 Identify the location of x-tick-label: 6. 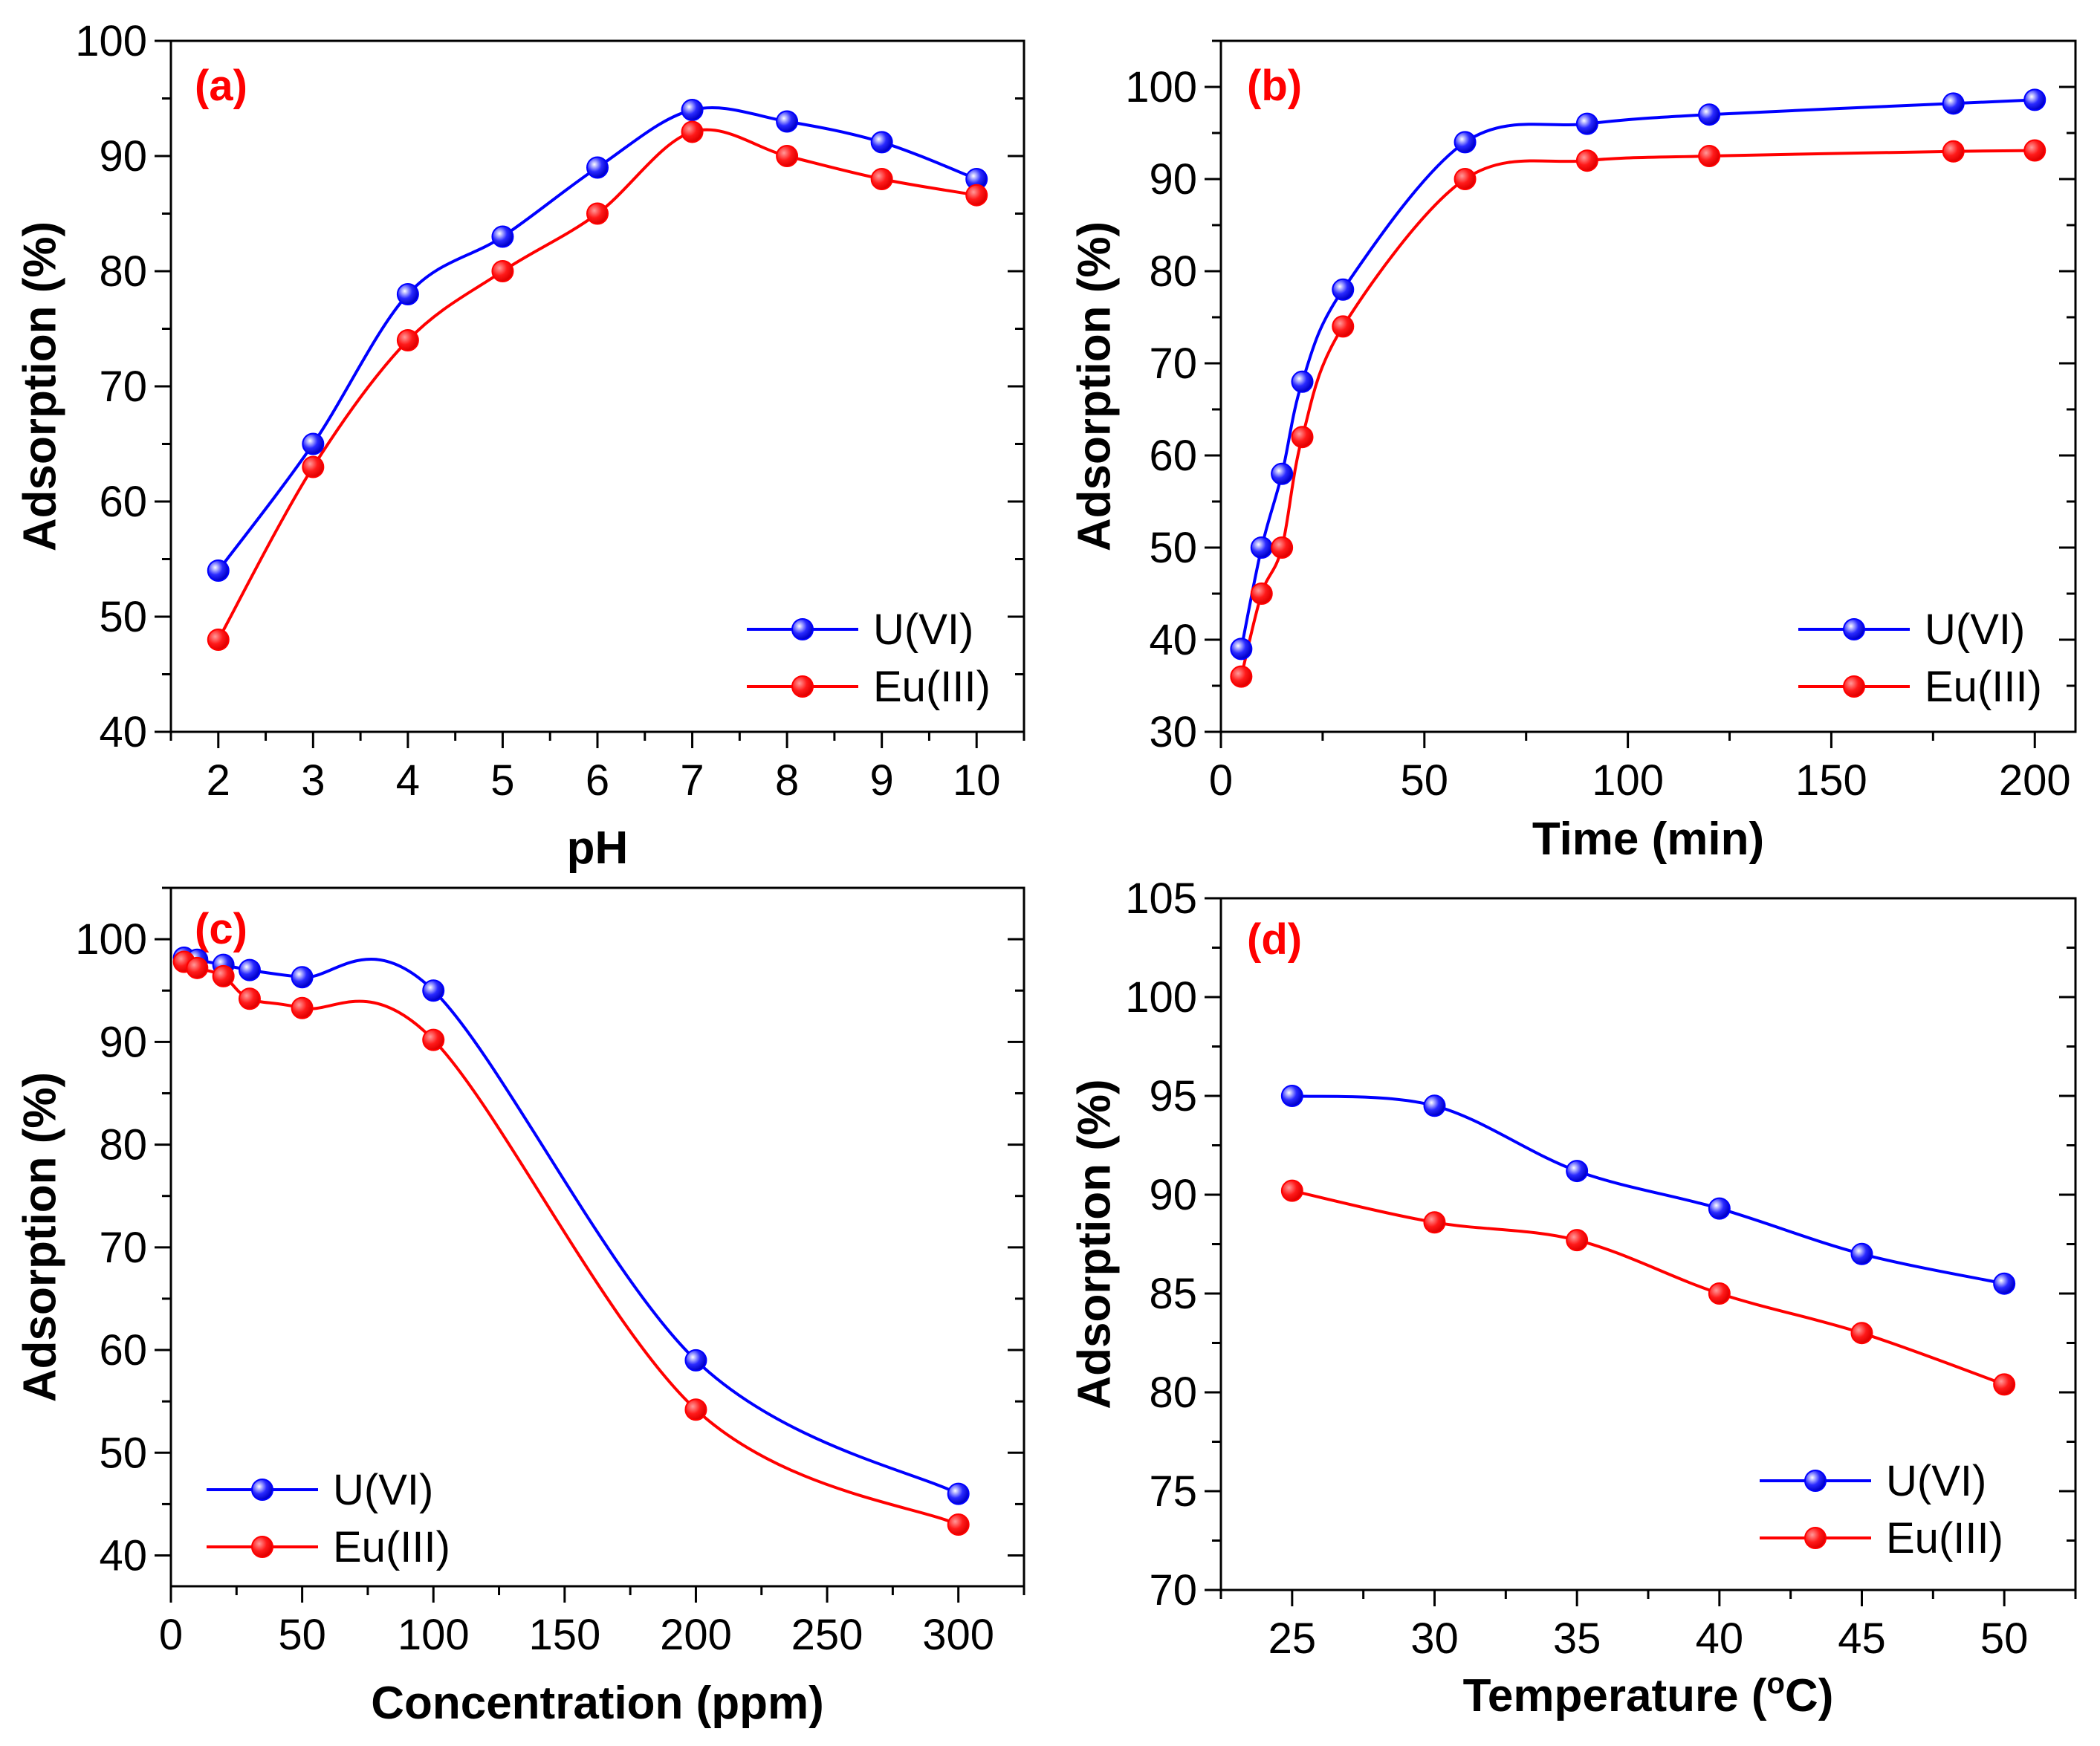
(597, 780).